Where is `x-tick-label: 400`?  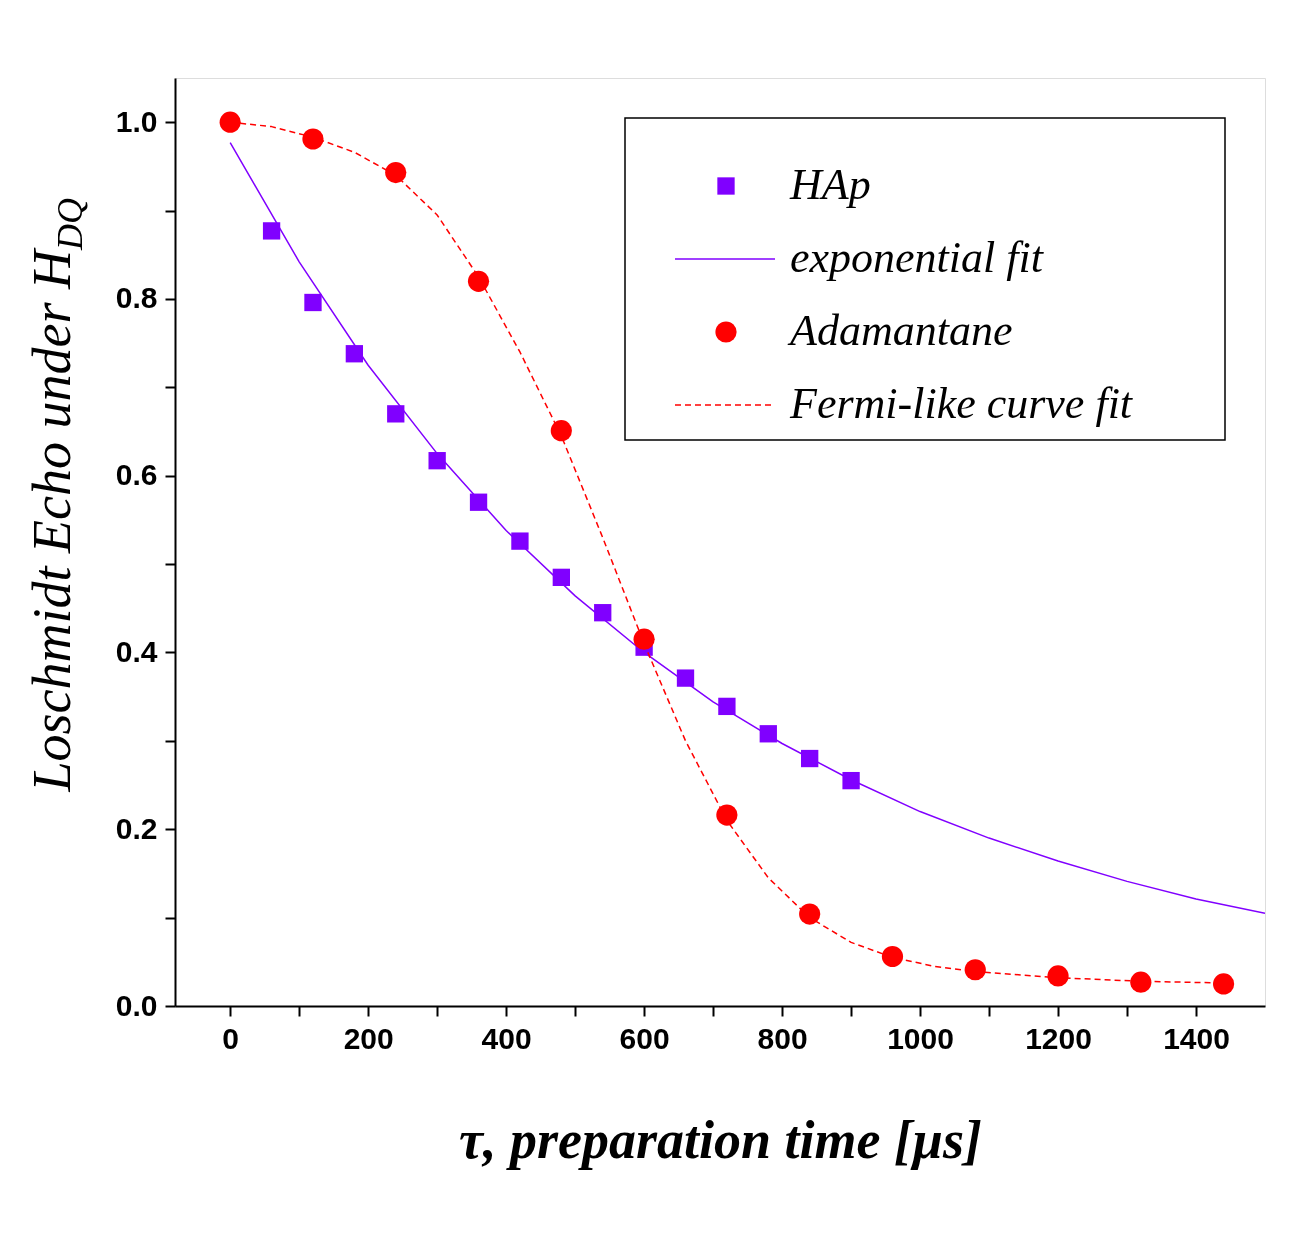
x-tick-label: 400 is located at coordinates (506, 1038).